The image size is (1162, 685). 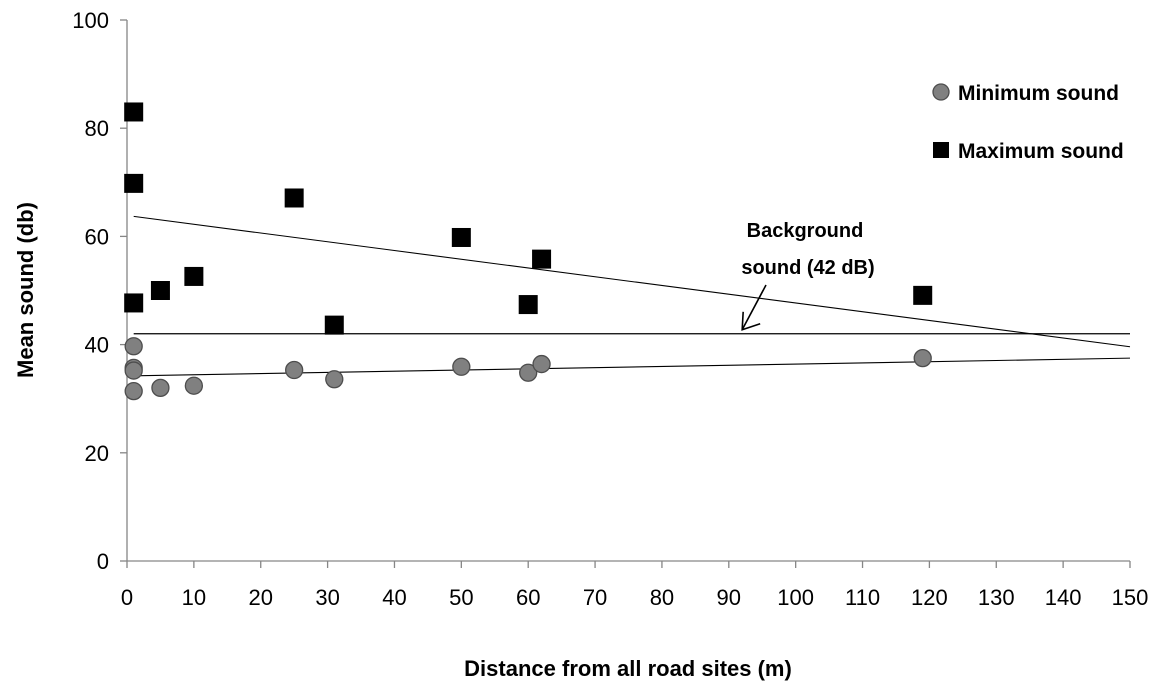 I want to click on legend-label-minimum-sound: Minimum sound, so click(x=1038, y=93).